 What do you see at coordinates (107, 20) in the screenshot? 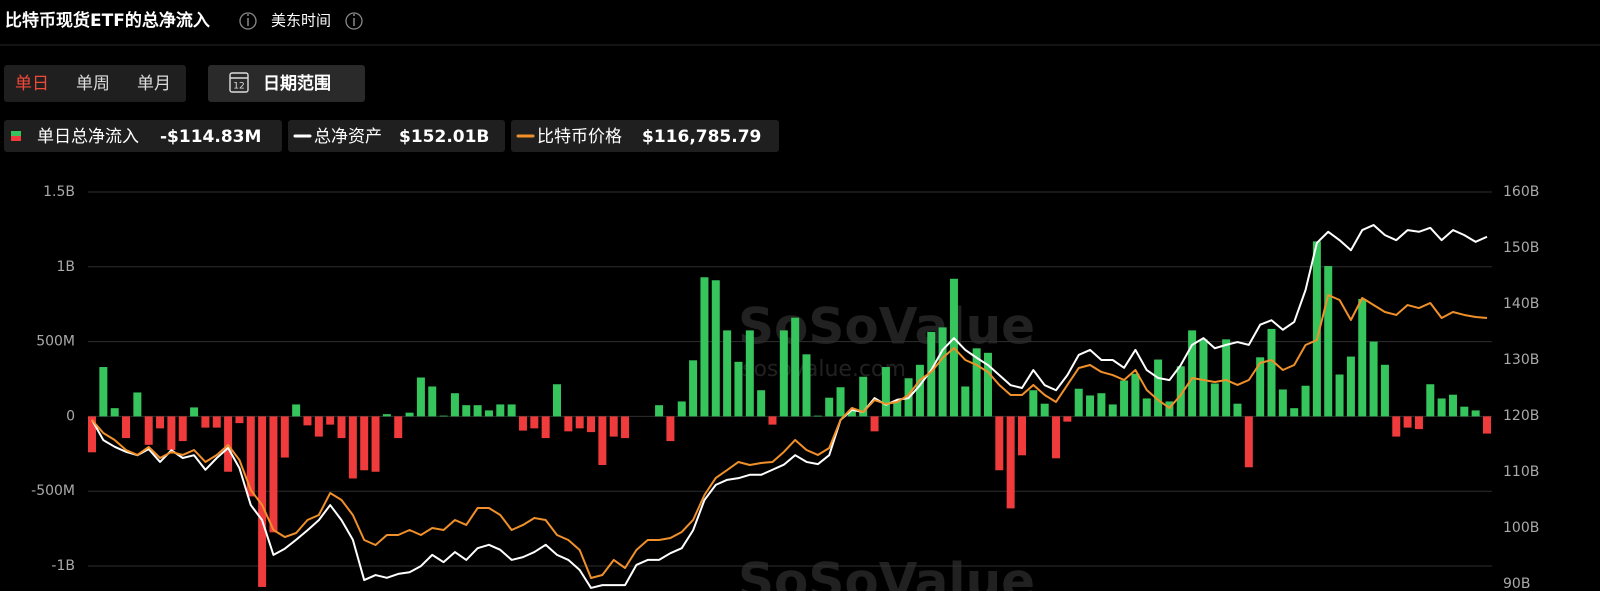
I see `title: 比特币现货ETF的总净流入` at bounding box center [107, 20].